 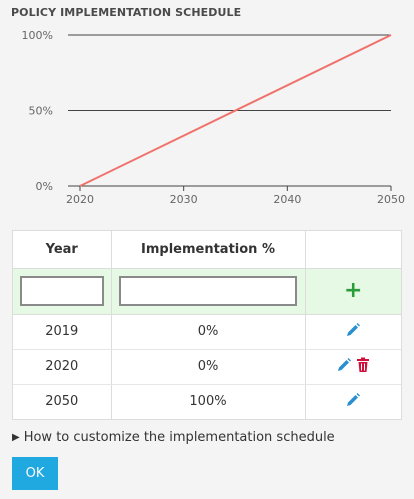 I want to click on x-tick-label: 2030, so click(x=184, y=199).